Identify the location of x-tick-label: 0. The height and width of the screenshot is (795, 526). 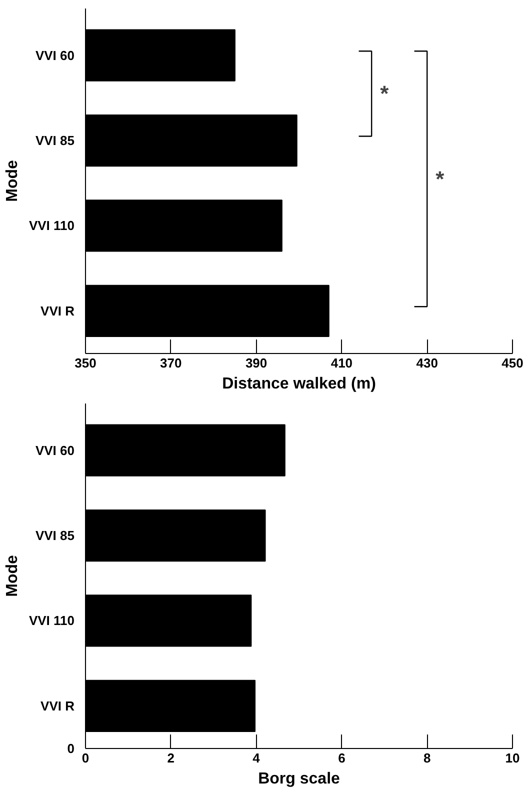
(86, 758).